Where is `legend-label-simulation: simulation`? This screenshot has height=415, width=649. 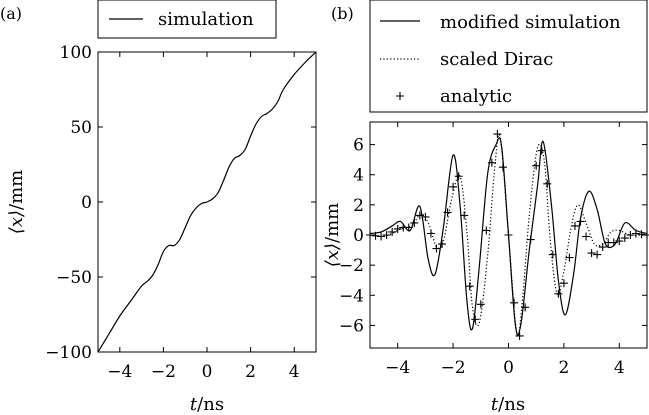 legend-label-simulation: simulation is located at coordinates (206, 19).